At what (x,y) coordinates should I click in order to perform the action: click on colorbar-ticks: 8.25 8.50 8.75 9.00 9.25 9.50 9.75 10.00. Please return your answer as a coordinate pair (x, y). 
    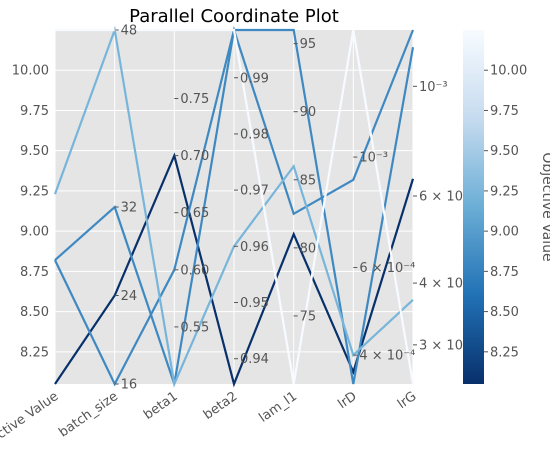
    Looking at the image, I should click on (505, 212).